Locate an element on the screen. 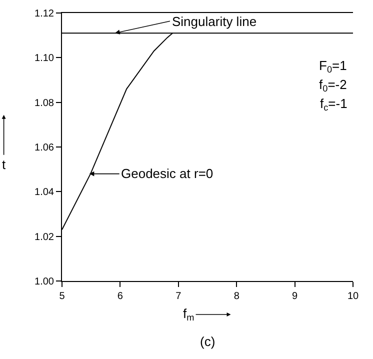 The height and width of the screenshot is (359, 373). x-tick-label: 6 is located at coordinates (120, 296).